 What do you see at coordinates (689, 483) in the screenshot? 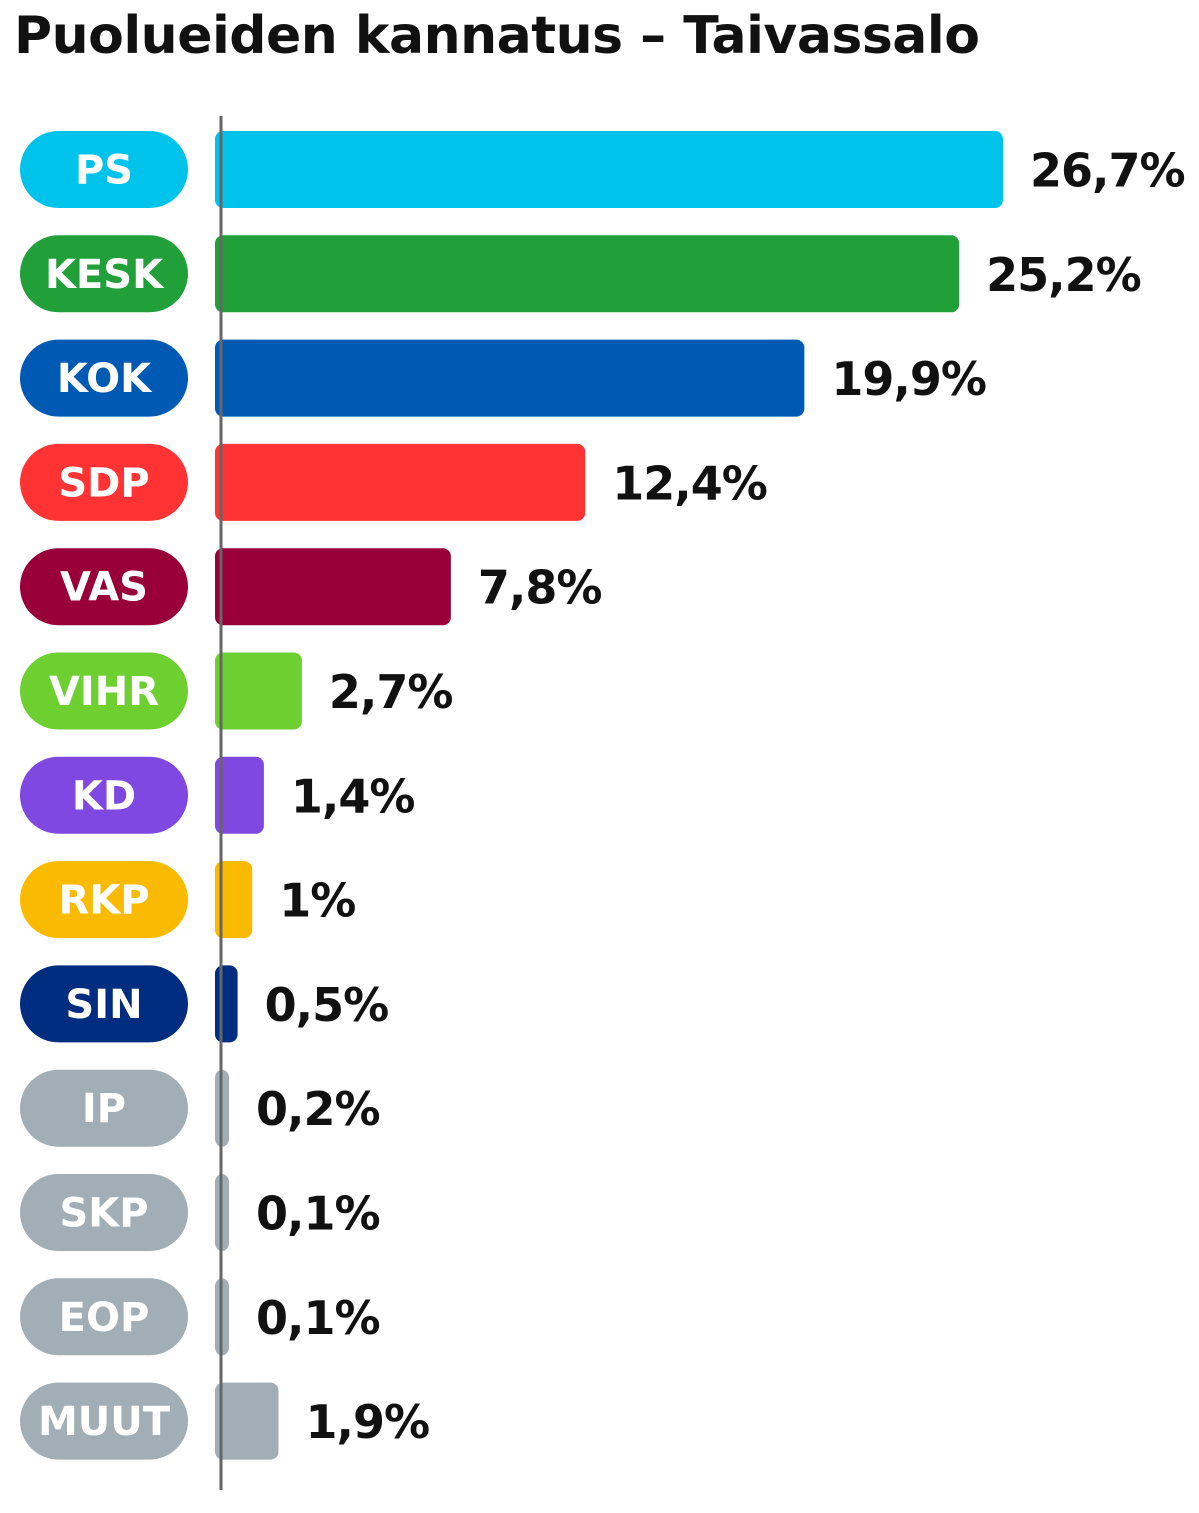
I see `value-label-sdp: 12,4%` at bounding box center [689, 483].